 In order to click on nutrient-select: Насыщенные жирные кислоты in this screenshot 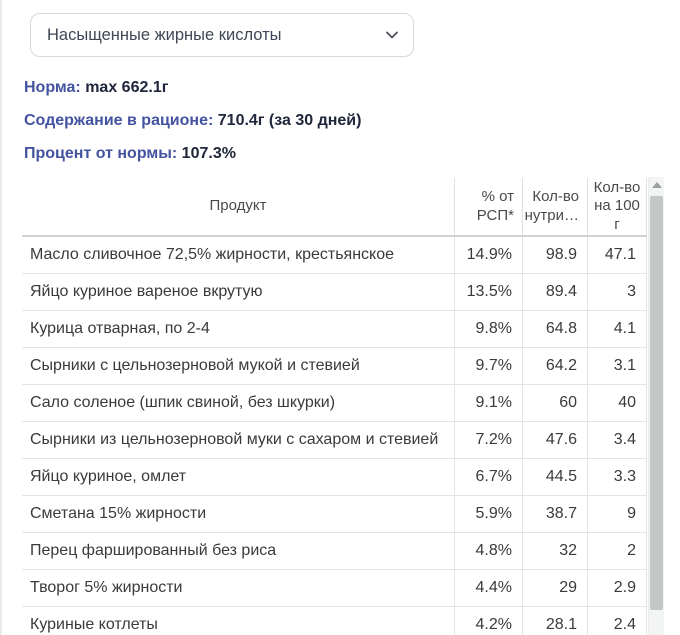, I will do `click(222, 35)`.